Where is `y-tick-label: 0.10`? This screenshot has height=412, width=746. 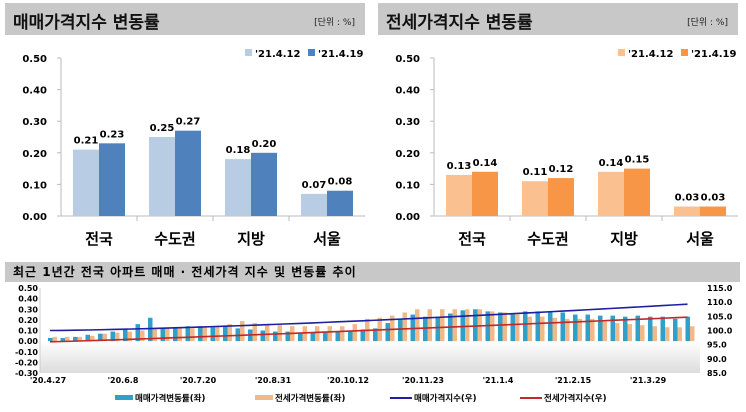
y-tick-label: 0.10 is located at coordinates (34, 185).